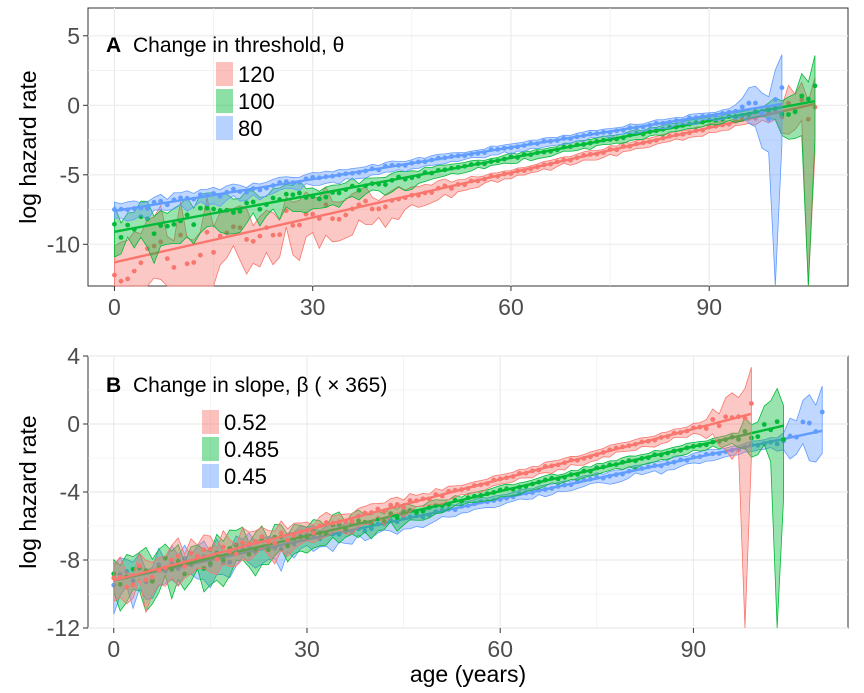  Describe the element at coordinates (73, 105) in the screenshot. I see `y-tick-label: 0` at that location.